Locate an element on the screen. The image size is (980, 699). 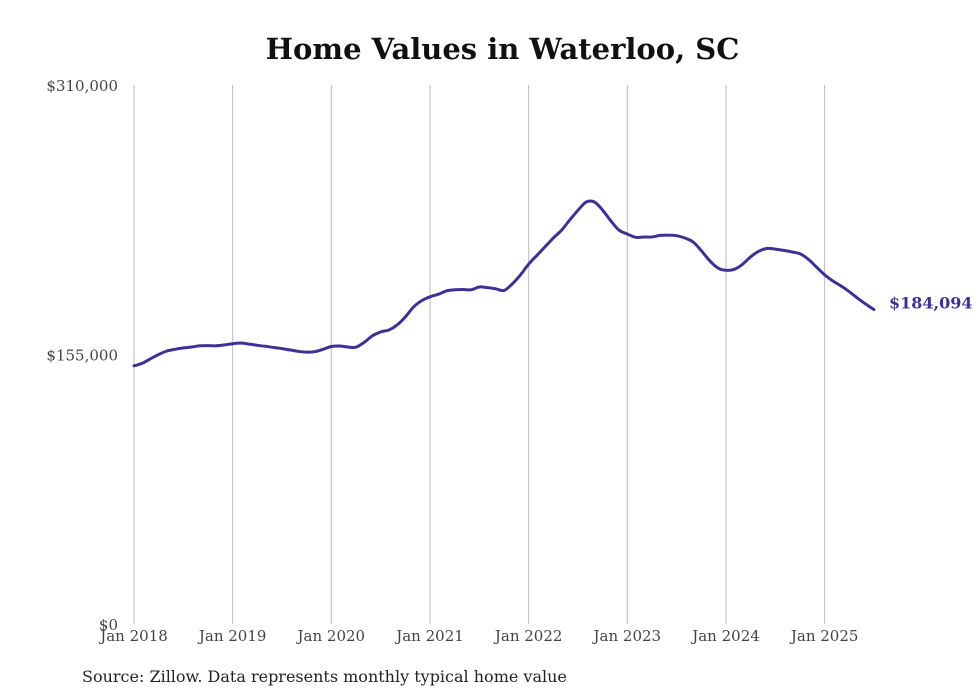
x-tick-label: Jan 2020 is located at coordinates (331, 636).